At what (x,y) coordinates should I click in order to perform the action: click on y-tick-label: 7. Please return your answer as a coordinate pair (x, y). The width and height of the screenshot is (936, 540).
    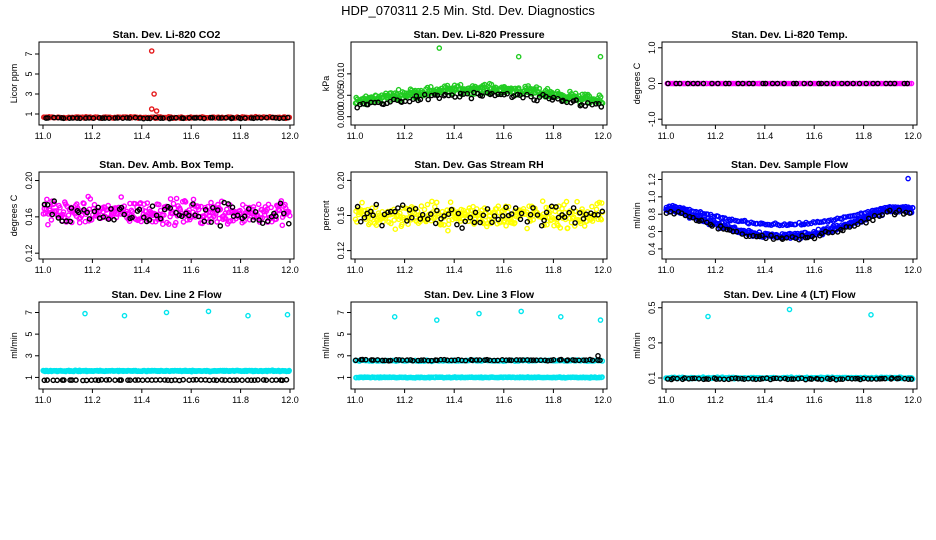
    Looking at the image, I should click on (29, 312).